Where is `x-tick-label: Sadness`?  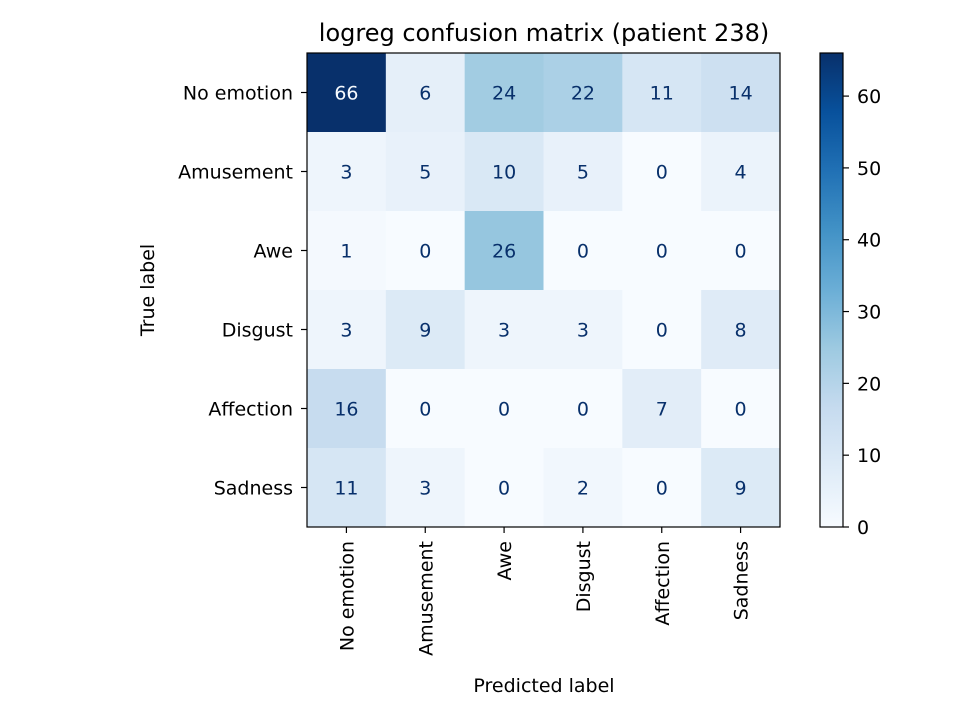 x-tick-label: Sadness is located at coordinates (742, 580).